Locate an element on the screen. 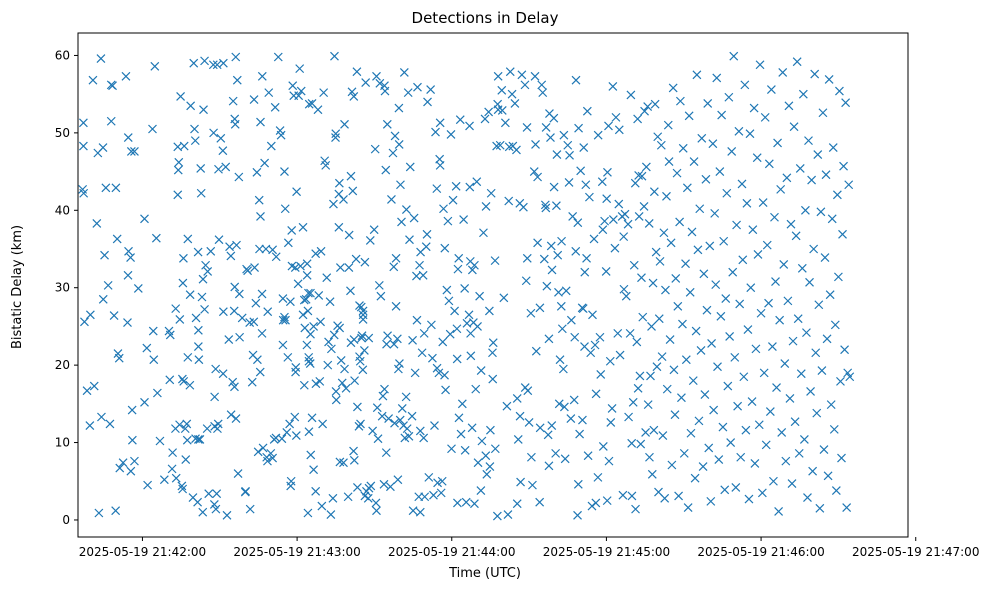  x-tick-label: 2025-05-19 21:46:00 is located at coordinates (760, 552).